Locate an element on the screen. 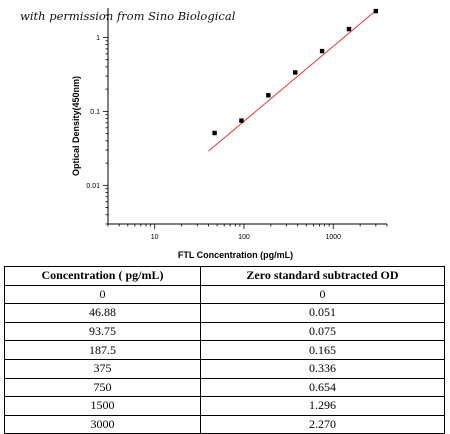 This screenshot has height=434, width=450. table-row: 46.88 0.051 is located at coordinates (225, 313).